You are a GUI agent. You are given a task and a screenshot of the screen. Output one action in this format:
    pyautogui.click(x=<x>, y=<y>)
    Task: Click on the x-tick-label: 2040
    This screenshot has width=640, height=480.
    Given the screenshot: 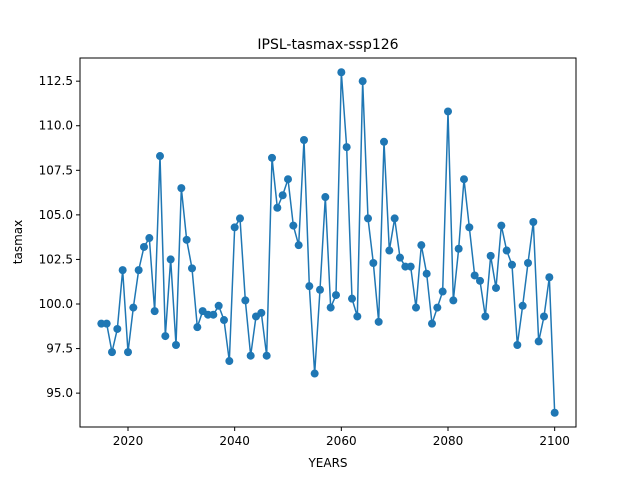 What is the action you would take?
    pyautogui.click(x=234, y=441)
    